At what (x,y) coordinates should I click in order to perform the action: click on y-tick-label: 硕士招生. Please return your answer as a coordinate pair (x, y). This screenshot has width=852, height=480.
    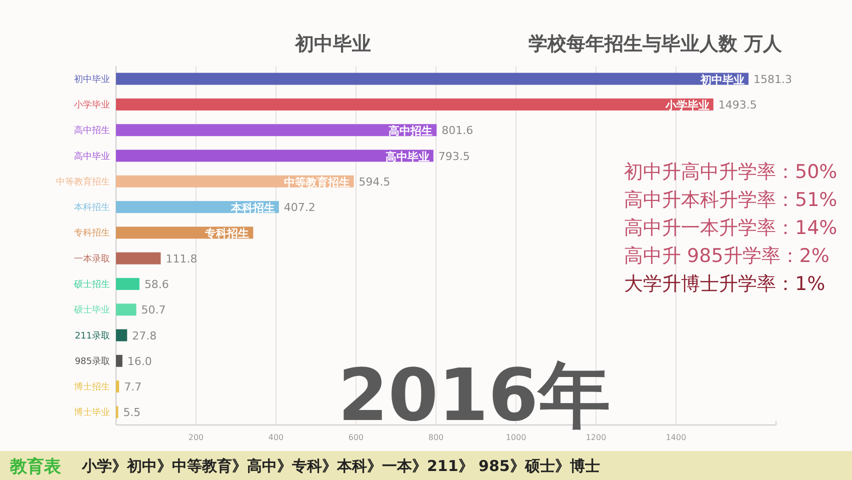
    Looking at the image, I should click on (91, 284).